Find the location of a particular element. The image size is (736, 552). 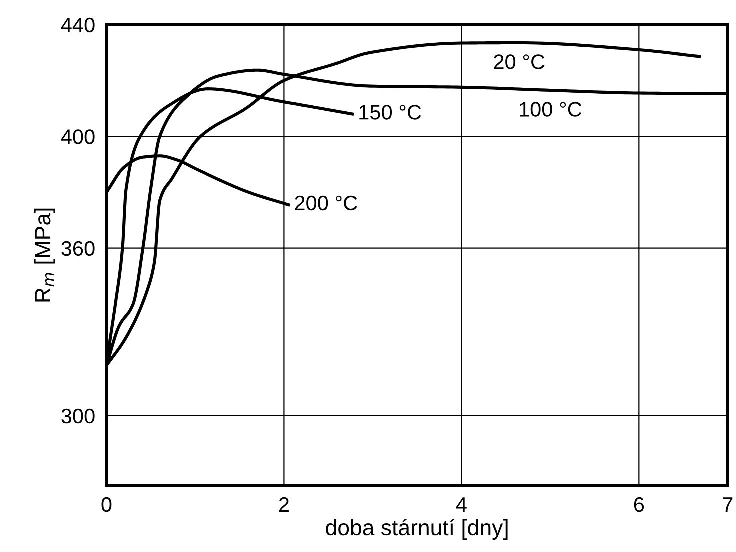

y-tick-label: 440 is located at coordinates (78, 25).